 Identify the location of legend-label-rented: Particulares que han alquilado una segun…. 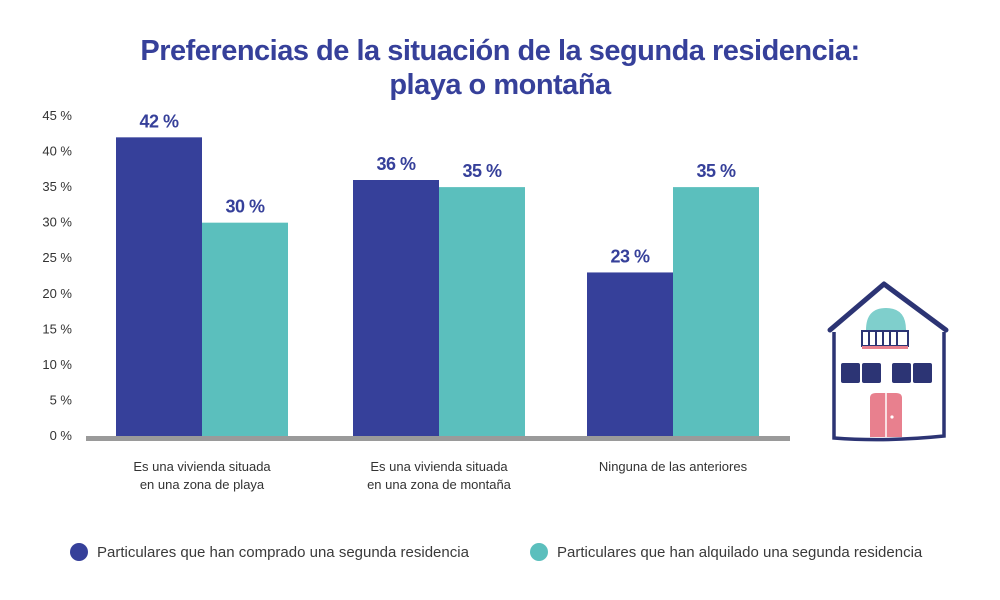
(740, 552).